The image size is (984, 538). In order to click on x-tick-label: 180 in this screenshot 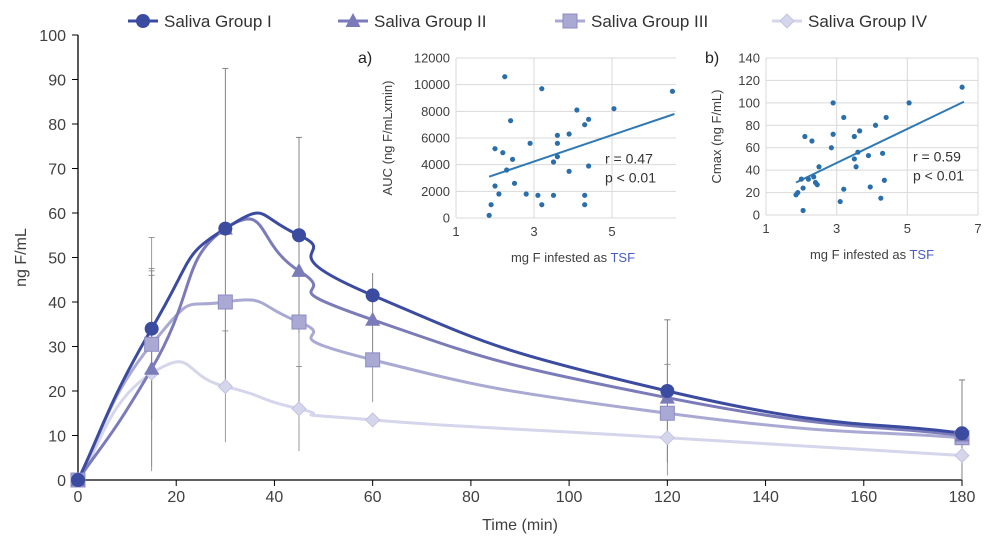, I will do `click(962, 497)`.